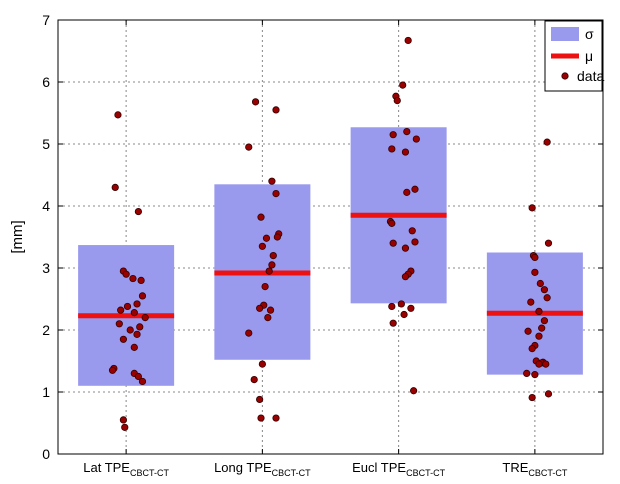  Describe the element at coordinates (46, 20) in the screenshot. I see `y-tick-label-7: 7` at that location.